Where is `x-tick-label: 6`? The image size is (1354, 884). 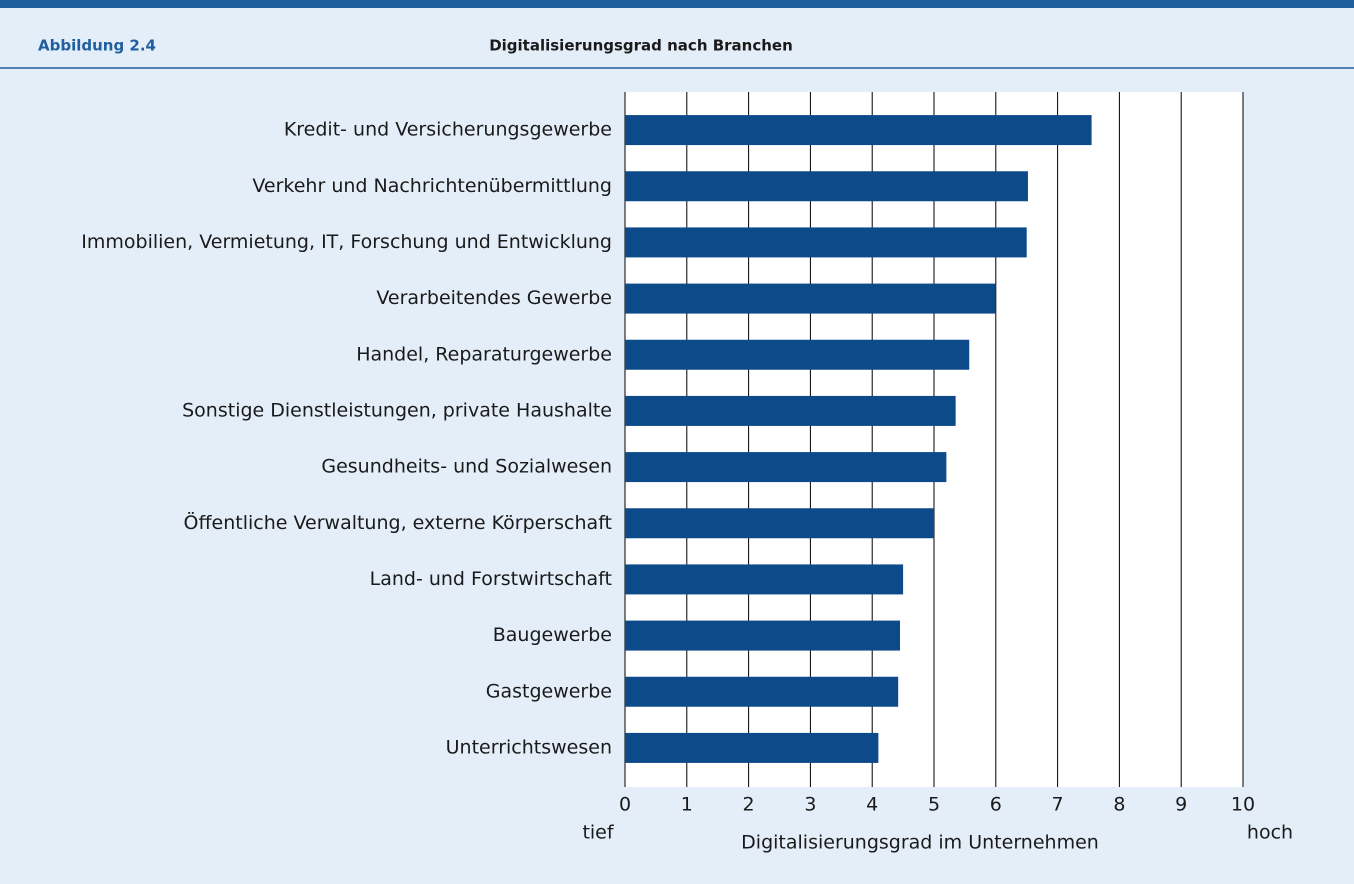
x-tick-label: 6 is located at coordinates (996, 805).